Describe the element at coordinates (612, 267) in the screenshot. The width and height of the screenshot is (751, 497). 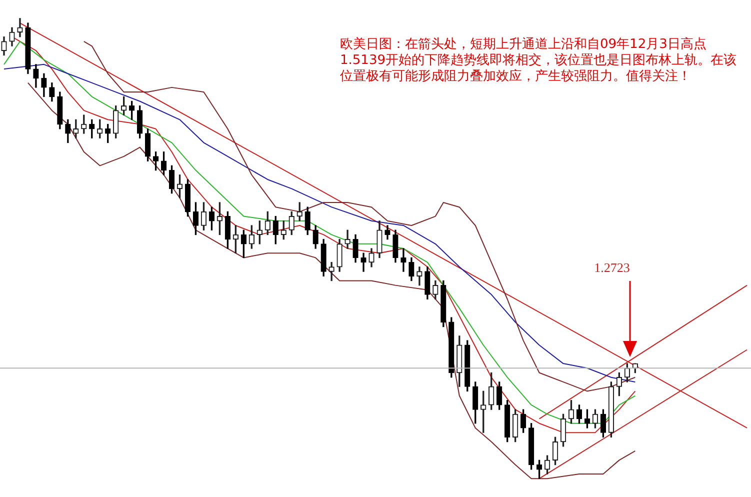
I see `annotation: 1.2723` at that location.